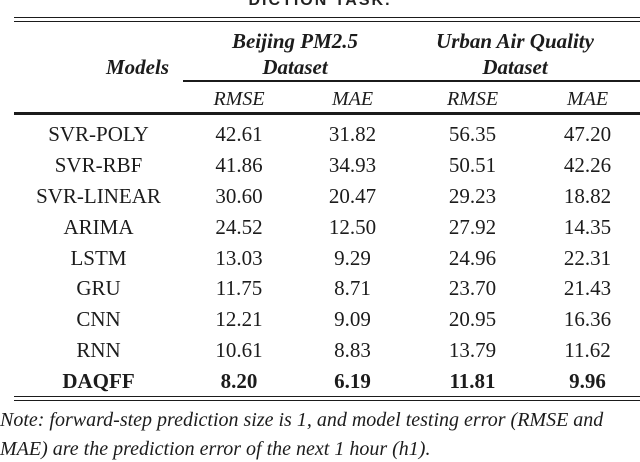 This screenshot has height=462, width=640. Describe the element at coordinates (98, 227) in the screenshot. I see `model-name: ARIMA` at that location.